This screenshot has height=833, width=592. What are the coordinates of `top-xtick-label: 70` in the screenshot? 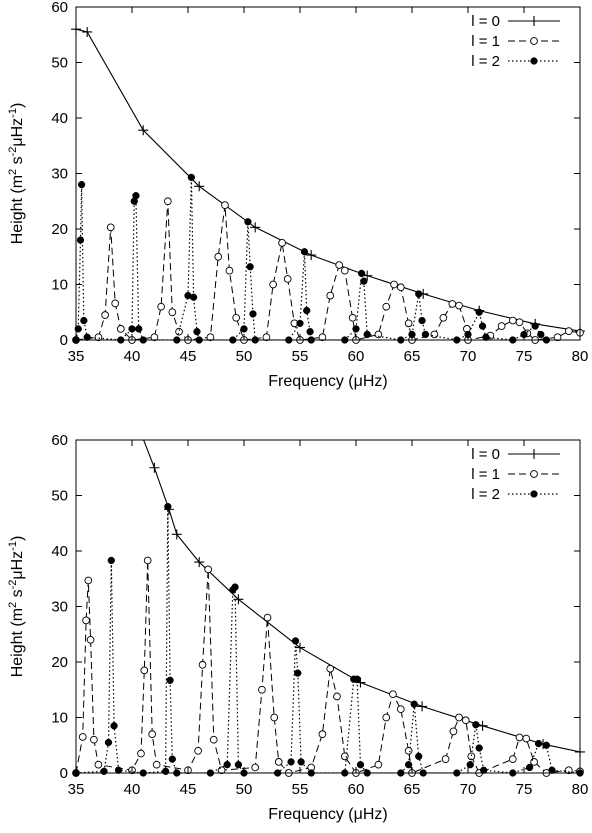 It's located at (468, 356).